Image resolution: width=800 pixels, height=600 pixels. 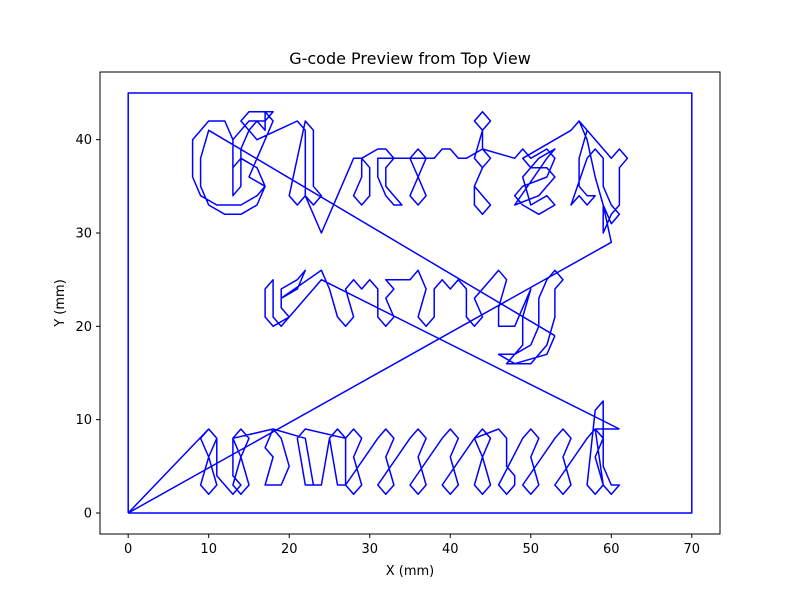 I want to click on y-tick-label: 0, so click(x=88, y=514).